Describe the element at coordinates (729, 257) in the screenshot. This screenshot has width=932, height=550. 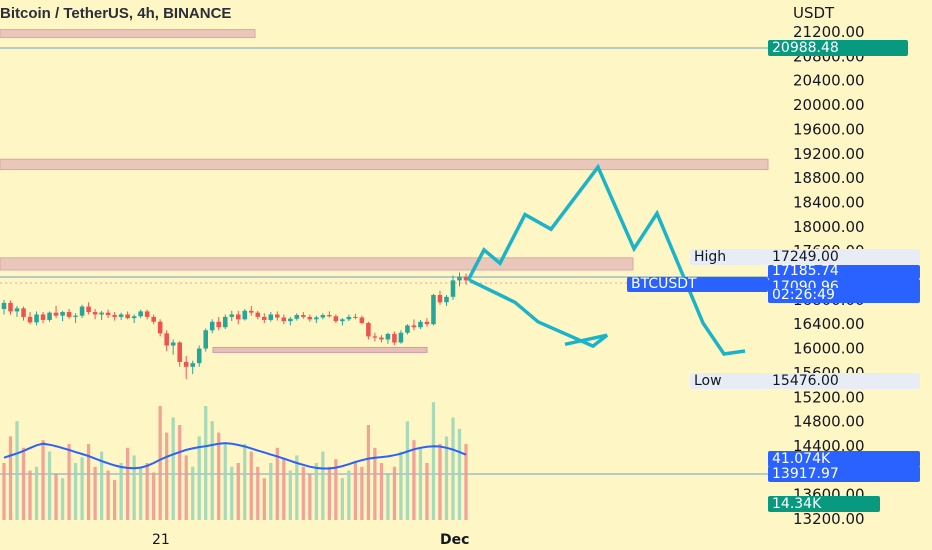
I see `tag-high-label-bg` at that location.